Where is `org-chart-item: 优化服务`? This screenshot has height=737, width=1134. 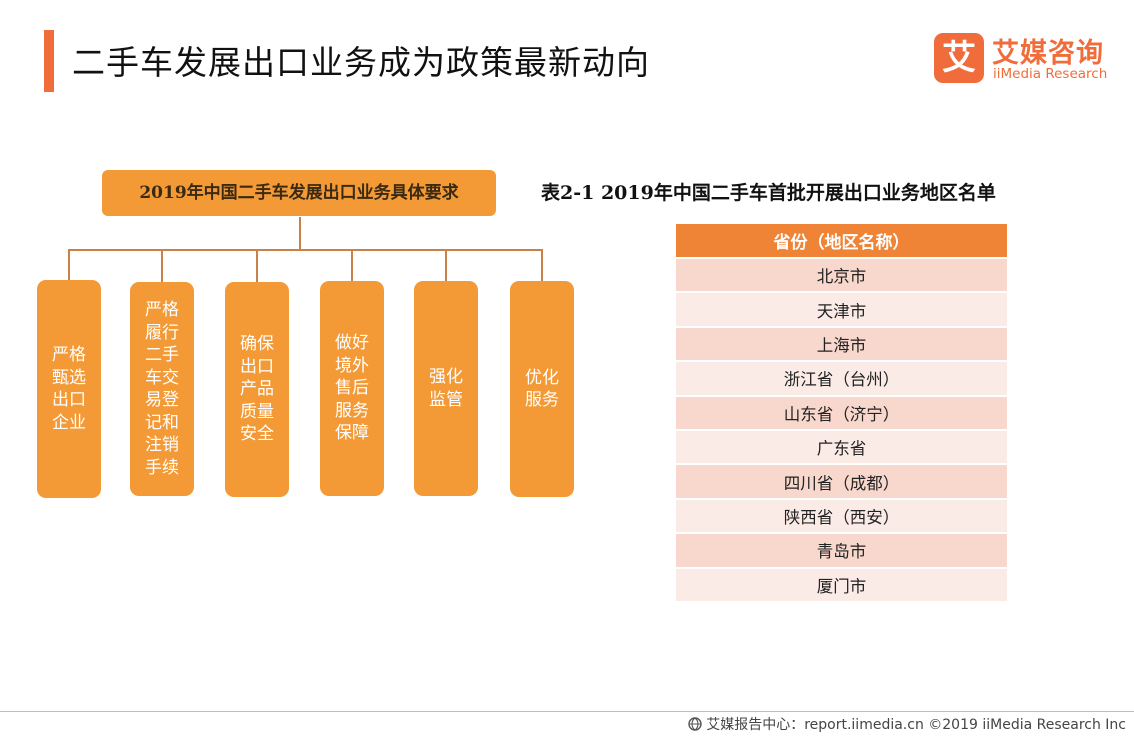 org-chart-item: 优化服务 is located at coordinates (542, 389).